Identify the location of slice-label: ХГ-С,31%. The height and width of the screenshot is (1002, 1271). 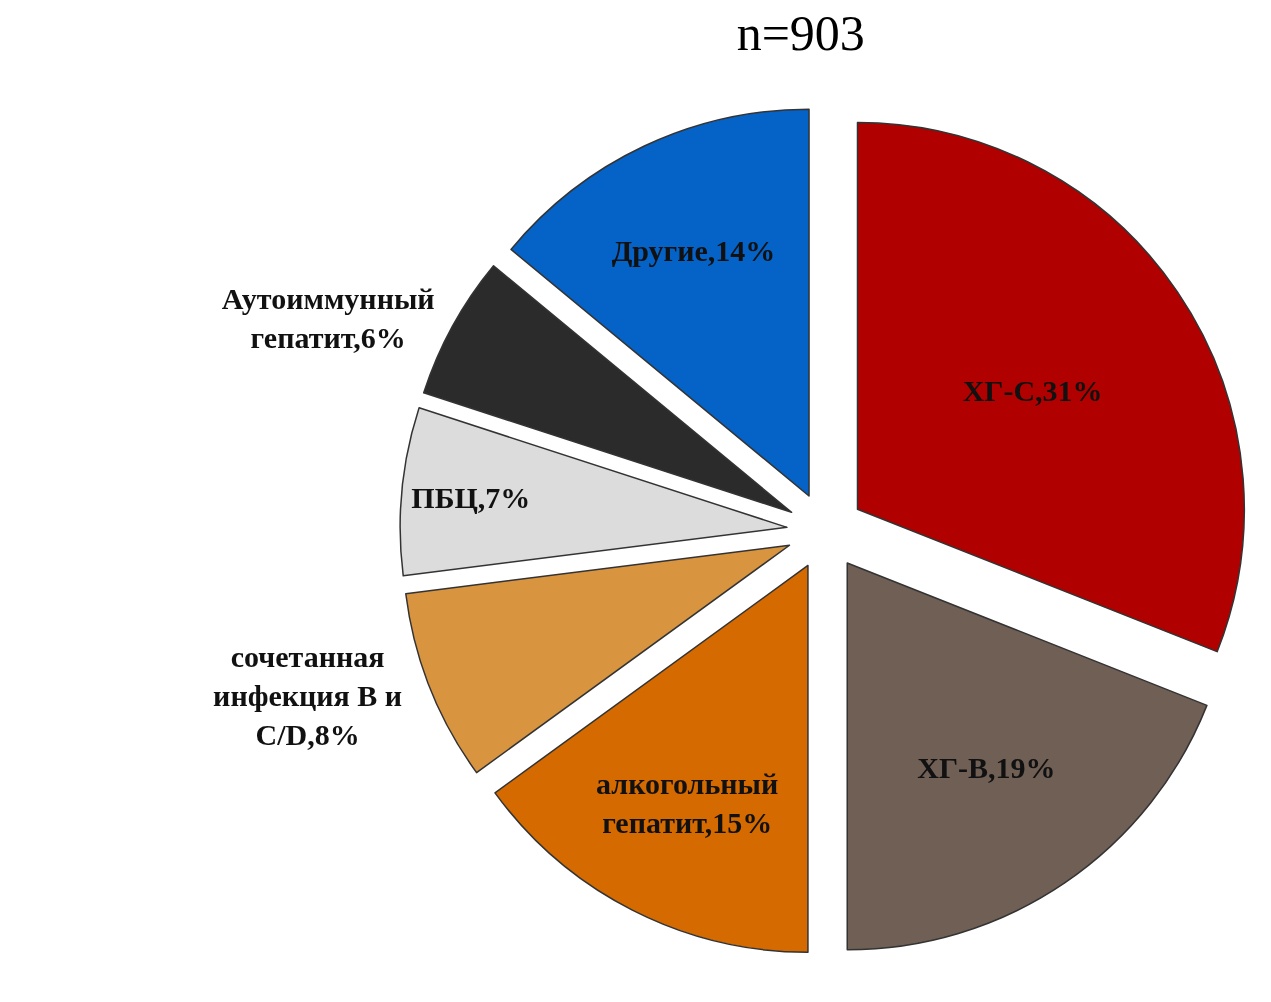
(1032, 390).